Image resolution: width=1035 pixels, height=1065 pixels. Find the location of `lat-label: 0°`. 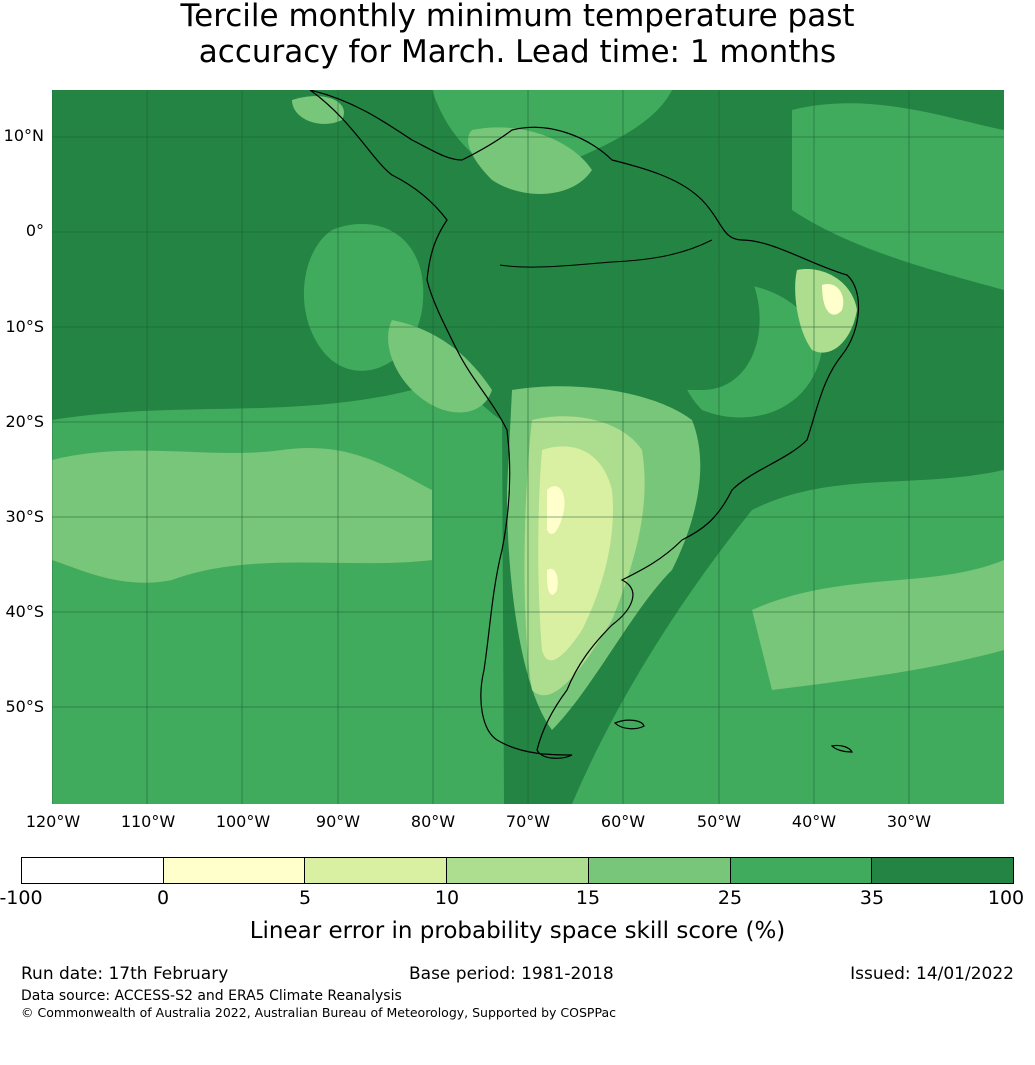

lat-label: 0° is located at coordinates (34, 230).